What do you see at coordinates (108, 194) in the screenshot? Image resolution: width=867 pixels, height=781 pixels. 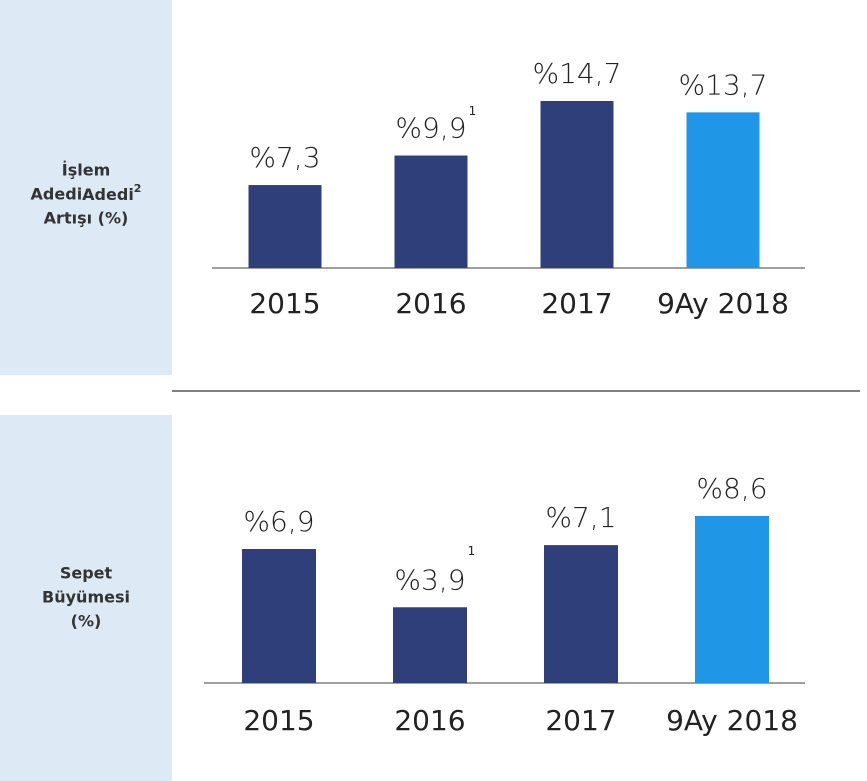 I see `side-label-text: Adedi` at bounding box center [108, 194].